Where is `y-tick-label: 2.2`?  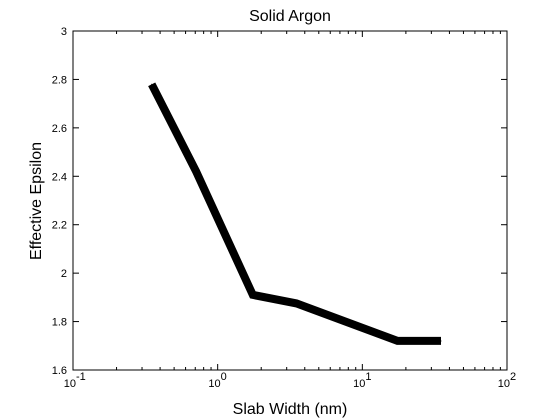
y-tick-label: 2.2 is located at coordinates (59, 226).